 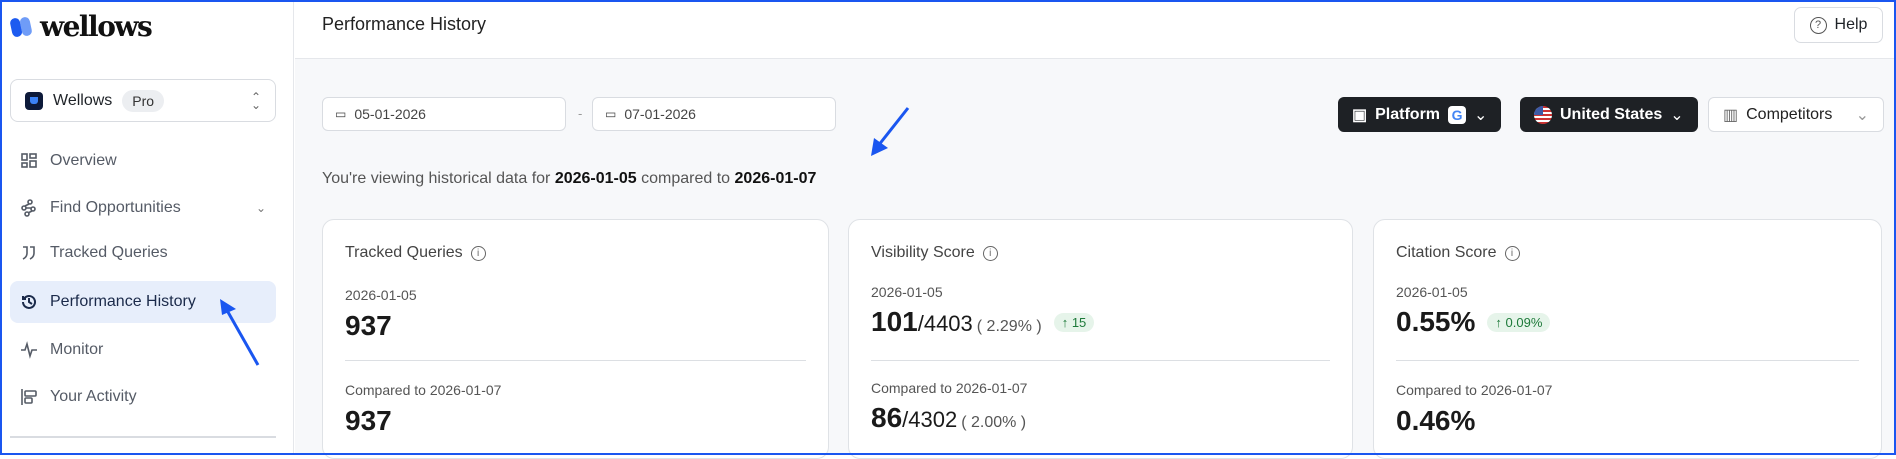 What do you see at coordinates (1094, 30) in the screenshot?
I see `header: Performance History ? Help` at bounding box center [1094, 30].